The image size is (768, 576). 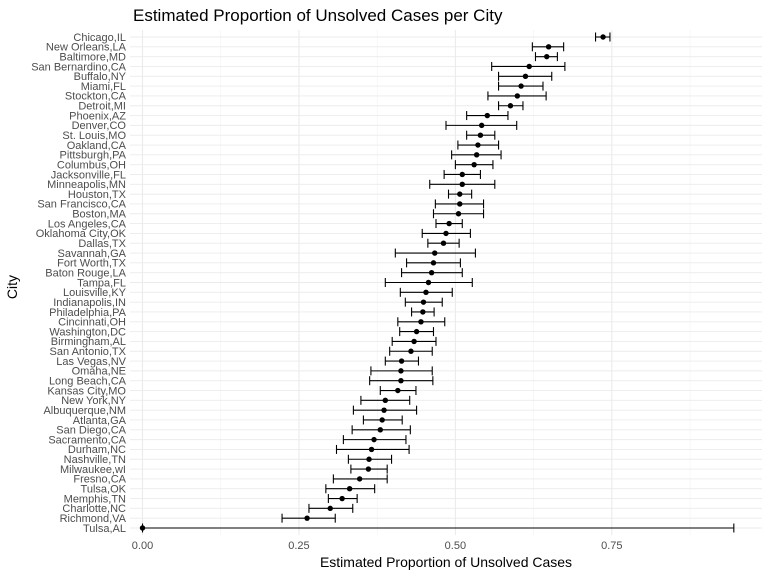 I want to click on y-tick-label: Miami,FL, so click(x=103, y=87).